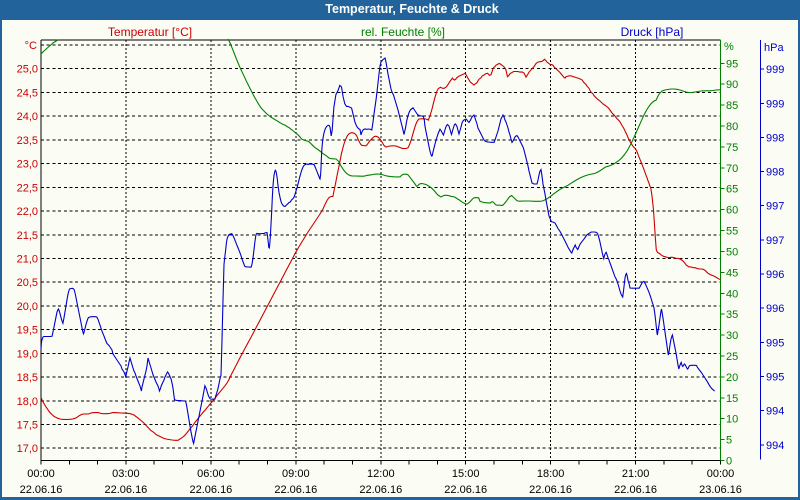  I want to click on svg-text: 20,0, so click(27, 307).